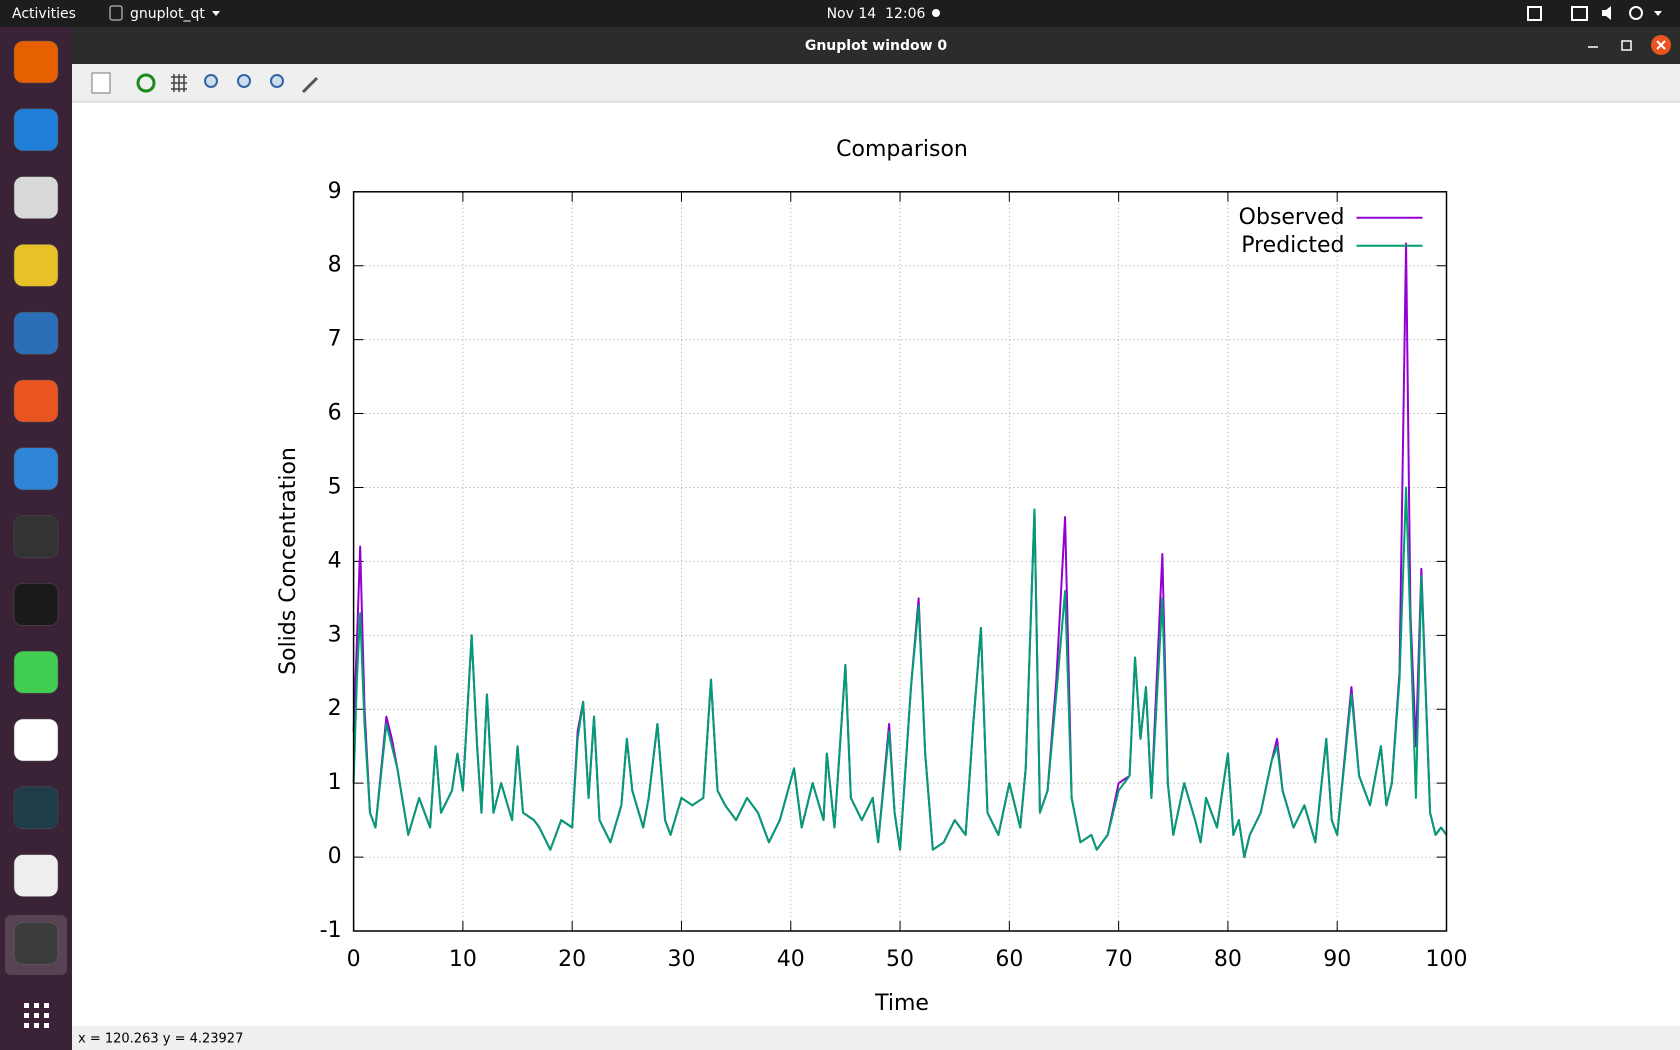 This screenshot has width=1680, height=1050. Describe the element at coordinates (936, 13) in the screenshot. I see `notification-dot` at that location.